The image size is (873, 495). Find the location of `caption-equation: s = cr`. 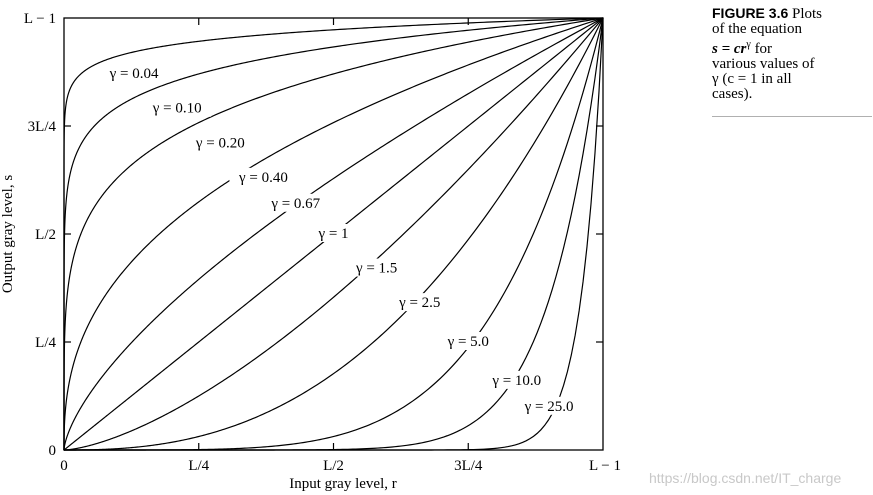

caption-equation: s = cr is located at coordinates (729, 49).